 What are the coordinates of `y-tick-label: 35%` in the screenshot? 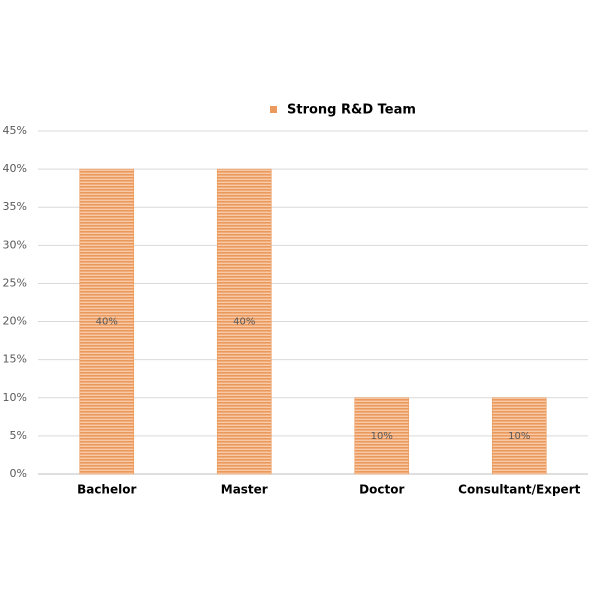 It's located at (15, 206).